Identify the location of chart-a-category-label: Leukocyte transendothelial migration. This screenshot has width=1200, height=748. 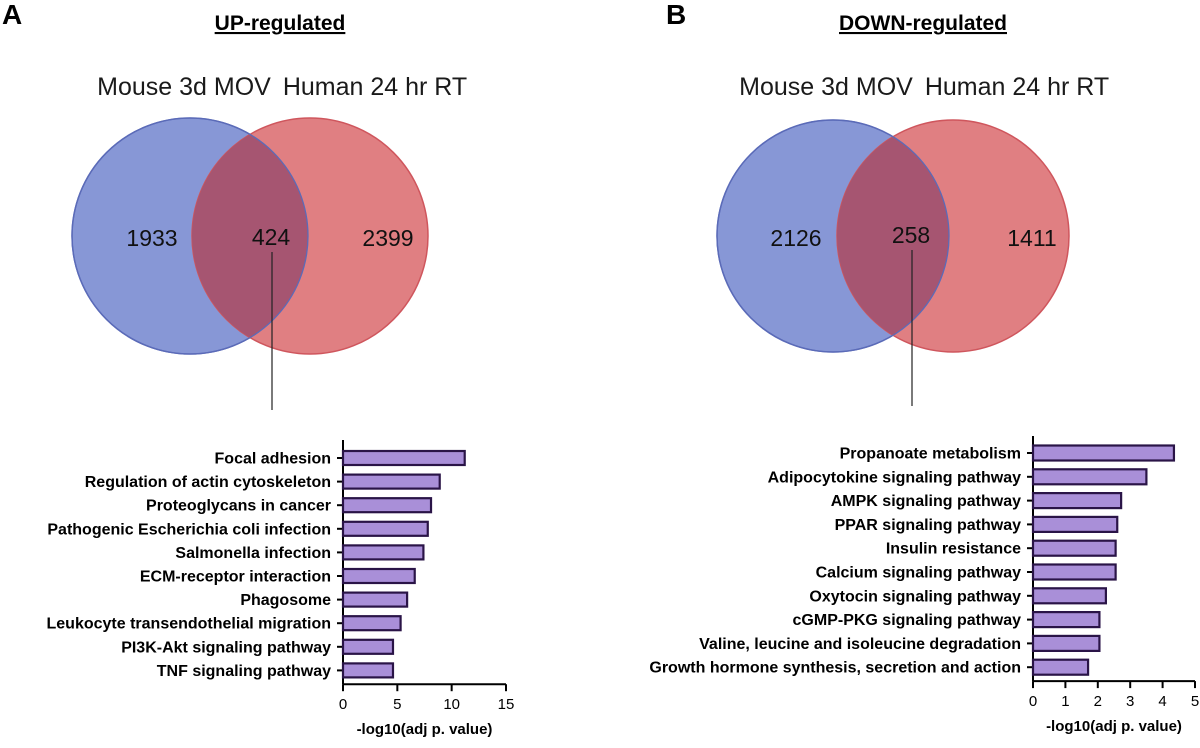
(189, 624).